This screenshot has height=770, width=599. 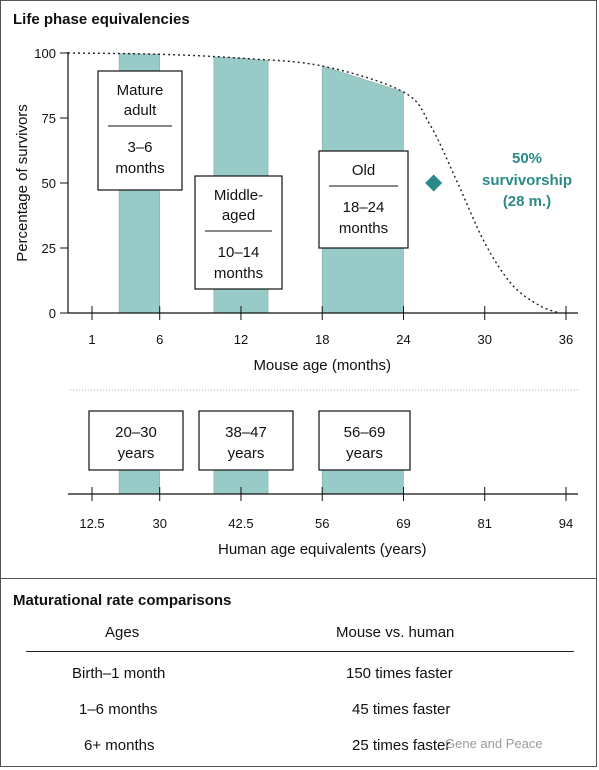 I want to click on header-mouse-vs-human: Mouse vs. human, so click(x=395, y=632).